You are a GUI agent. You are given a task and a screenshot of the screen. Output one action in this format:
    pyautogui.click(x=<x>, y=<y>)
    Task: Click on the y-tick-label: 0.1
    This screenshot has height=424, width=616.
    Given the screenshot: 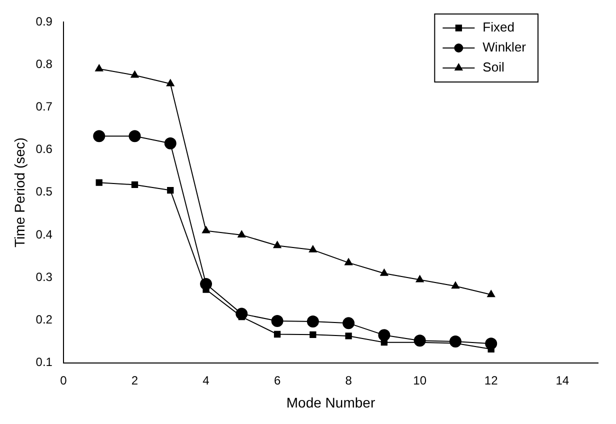 What is the action you would take?
    pyautogui.click(x=44, y=362)
    